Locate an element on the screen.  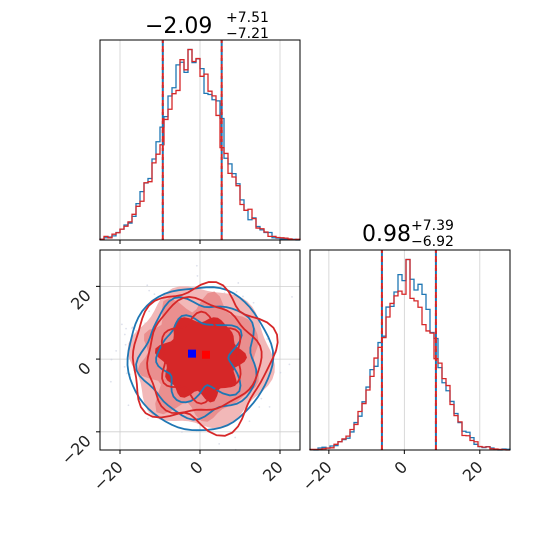
joint-y-tick-label: −20 is located at coordinates (76, 449).